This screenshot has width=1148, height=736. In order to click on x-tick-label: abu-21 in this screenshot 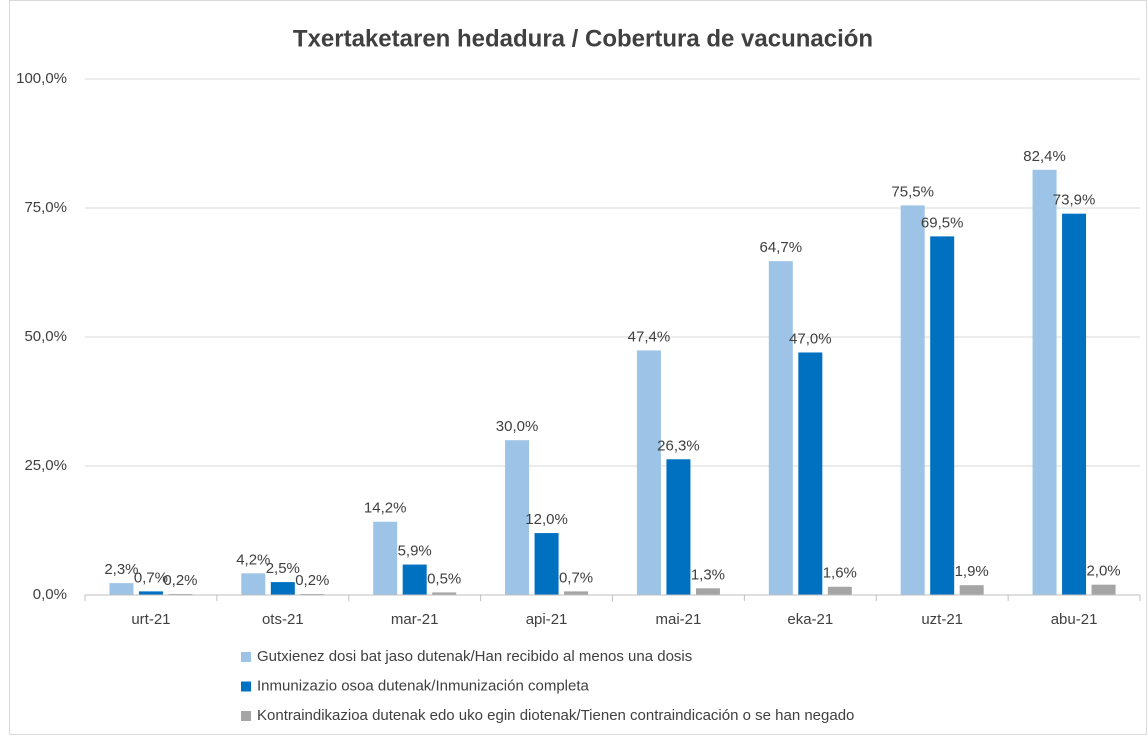, I will do `click(1074, 619)`.